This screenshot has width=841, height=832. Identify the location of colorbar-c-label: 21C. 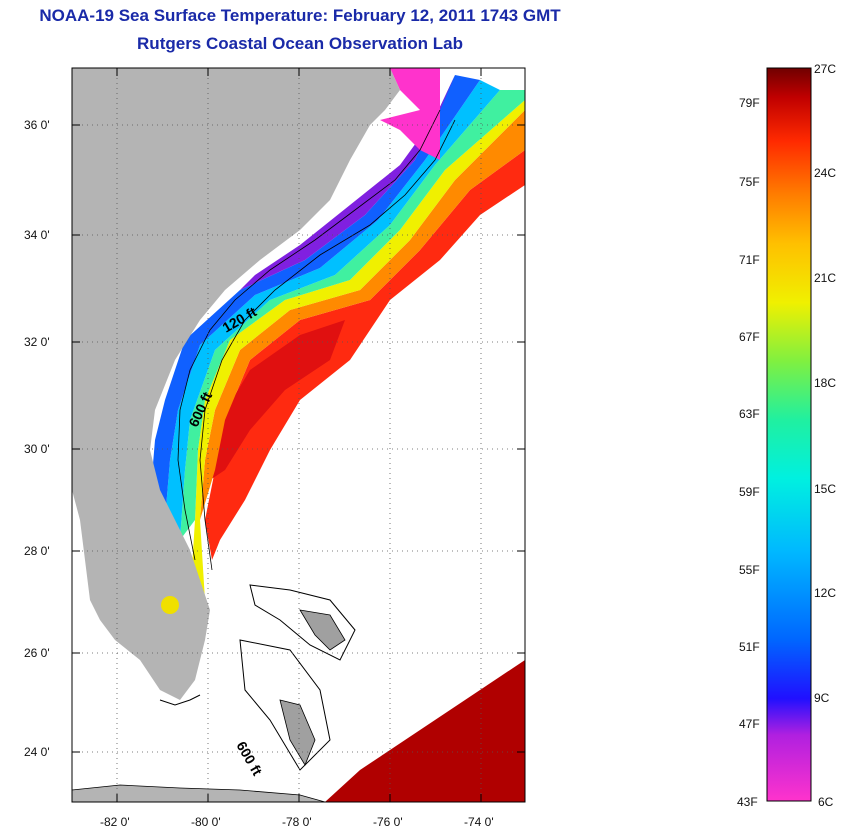
(825, 278).